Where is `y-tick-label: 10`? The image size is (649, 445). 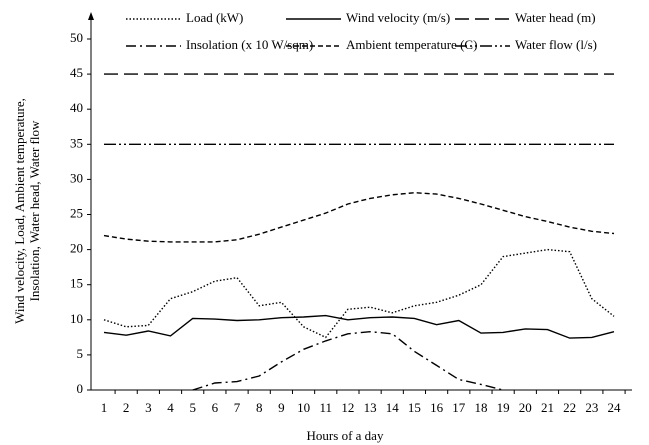 y-tick-label: 10 is located at coordinates (76, 318).